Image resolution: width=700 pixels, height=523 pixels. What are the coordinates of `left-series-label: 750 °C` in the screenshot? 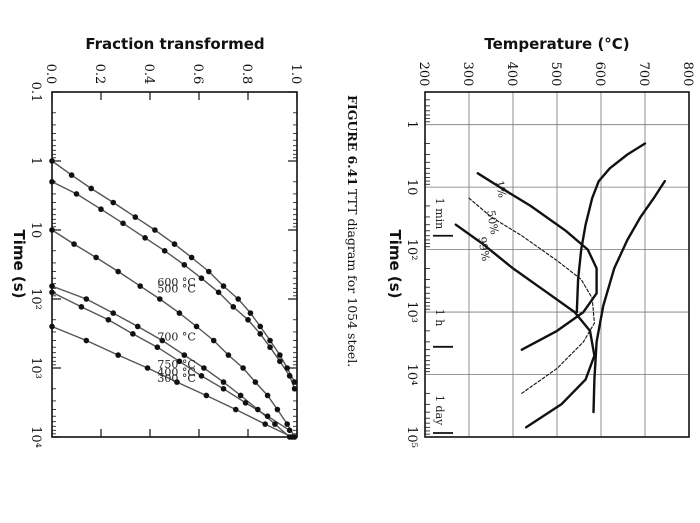 It's located at (176, 364).